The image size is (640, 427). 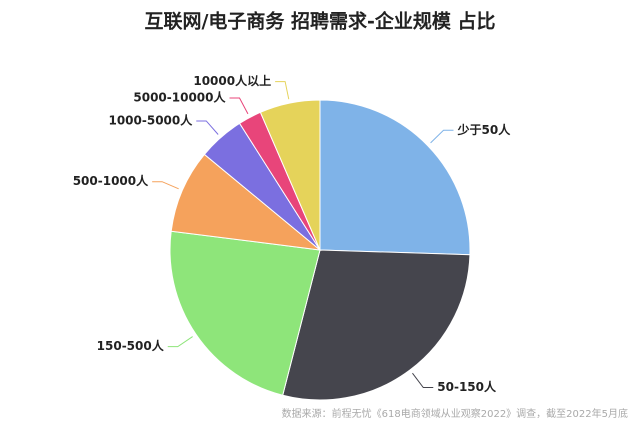 What do you see at coordinates (319, 21) in the screenshot?
I see `chart-title: 互联网/电子商务 招聘需求-企业规模 占比` at bounding box center [319, 21].